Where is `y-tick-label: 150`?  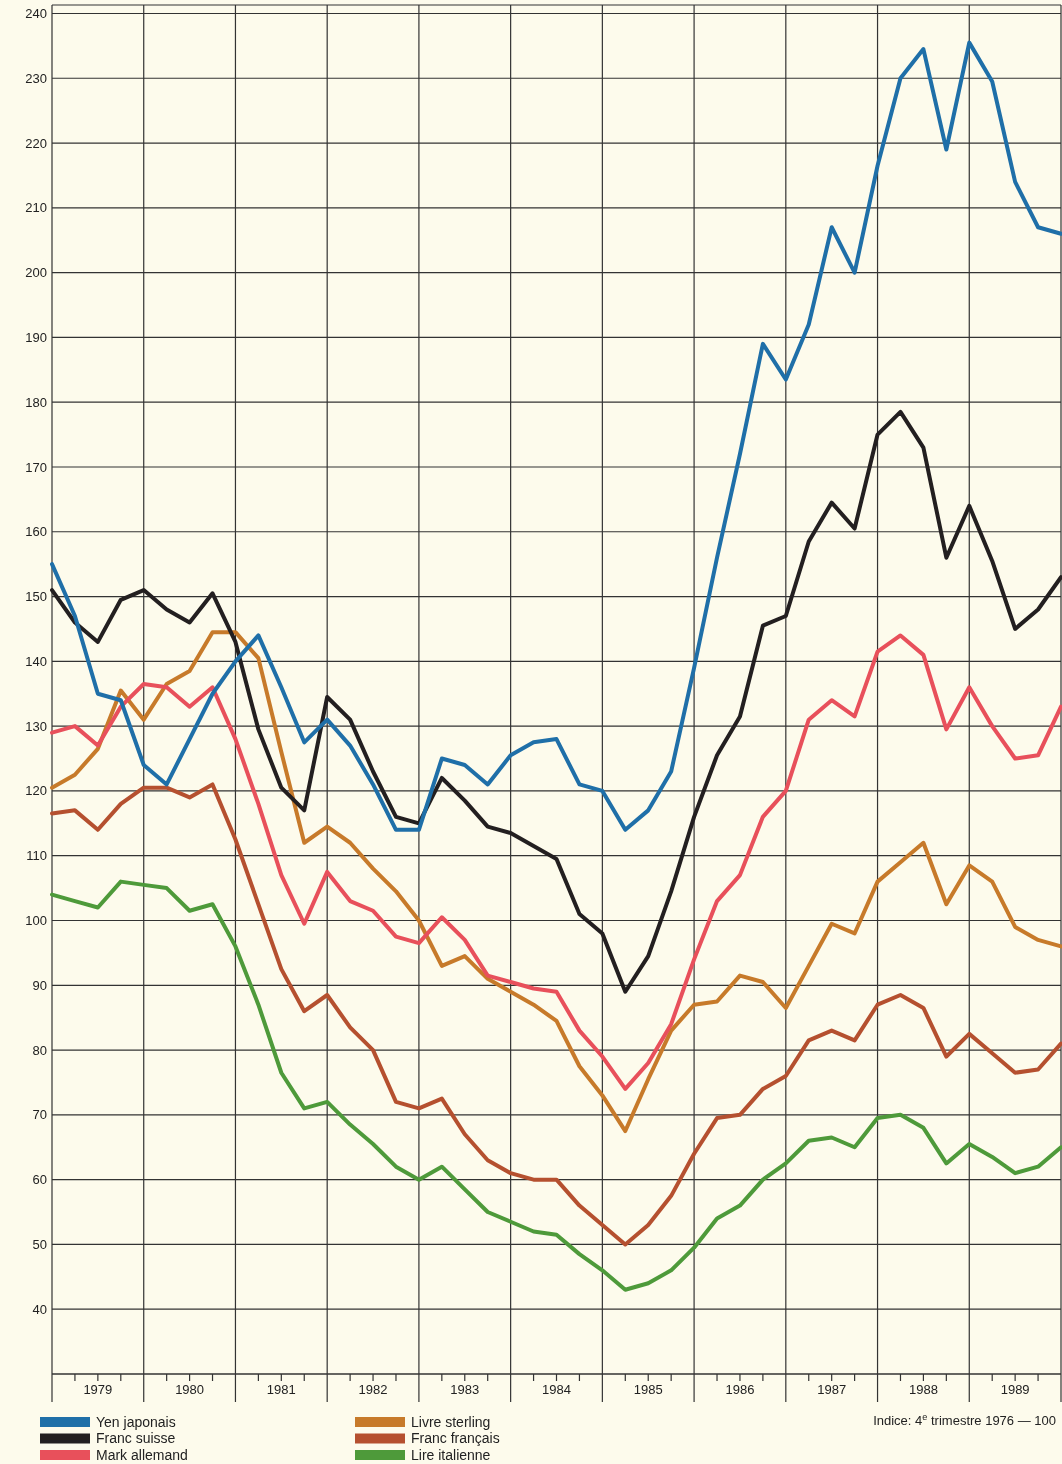 y-tick-label: 150 is located at coordinates (36, 597).